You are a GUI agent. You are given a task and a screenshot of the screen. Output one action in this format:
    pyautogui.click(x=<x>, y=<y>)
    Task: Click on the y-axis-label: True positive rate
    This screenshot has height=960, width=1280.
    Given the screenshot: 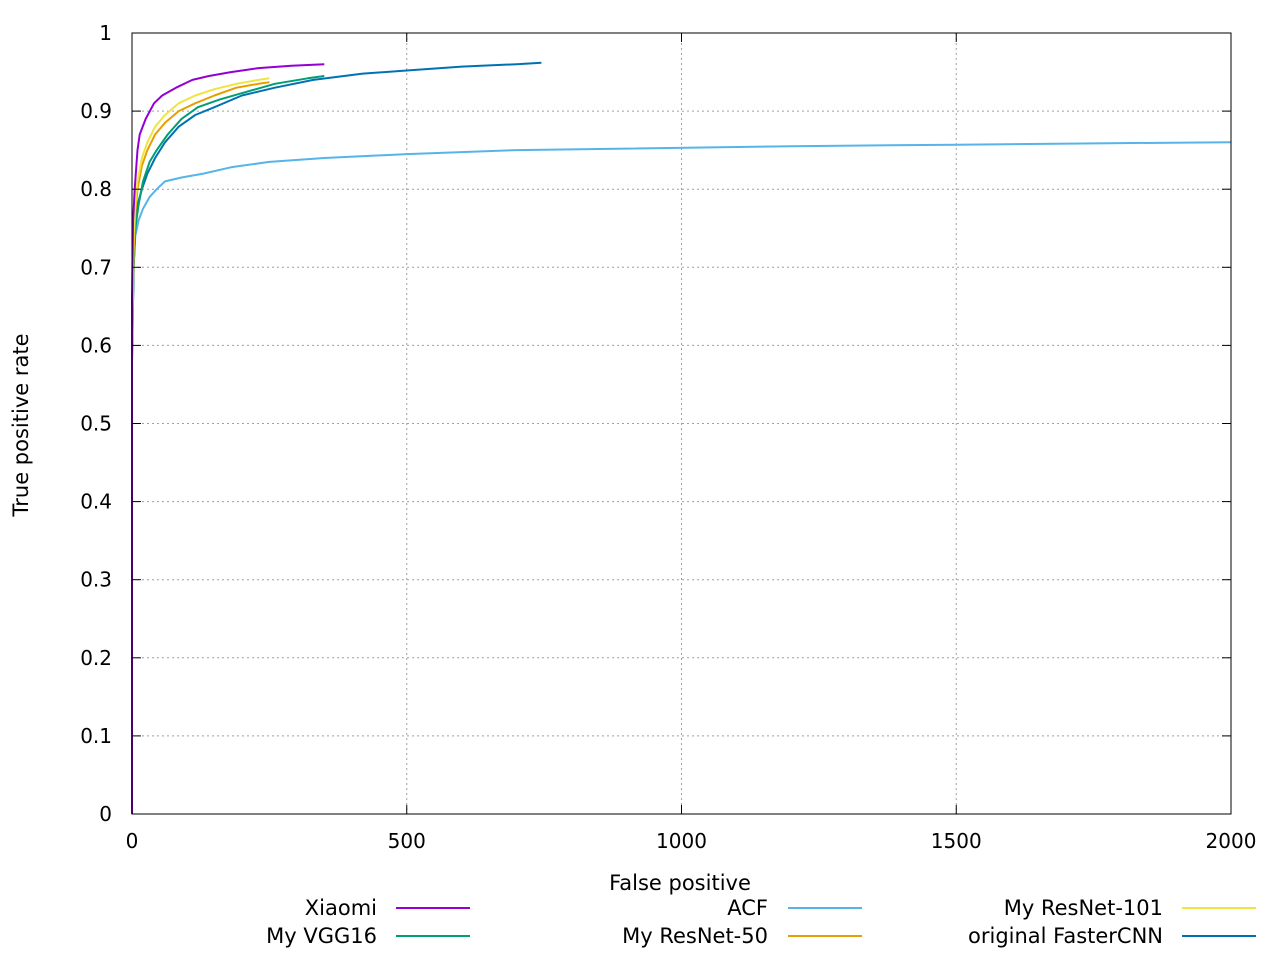 What is the action you would take?
    pyautogui.click(x=21, y=426)
    